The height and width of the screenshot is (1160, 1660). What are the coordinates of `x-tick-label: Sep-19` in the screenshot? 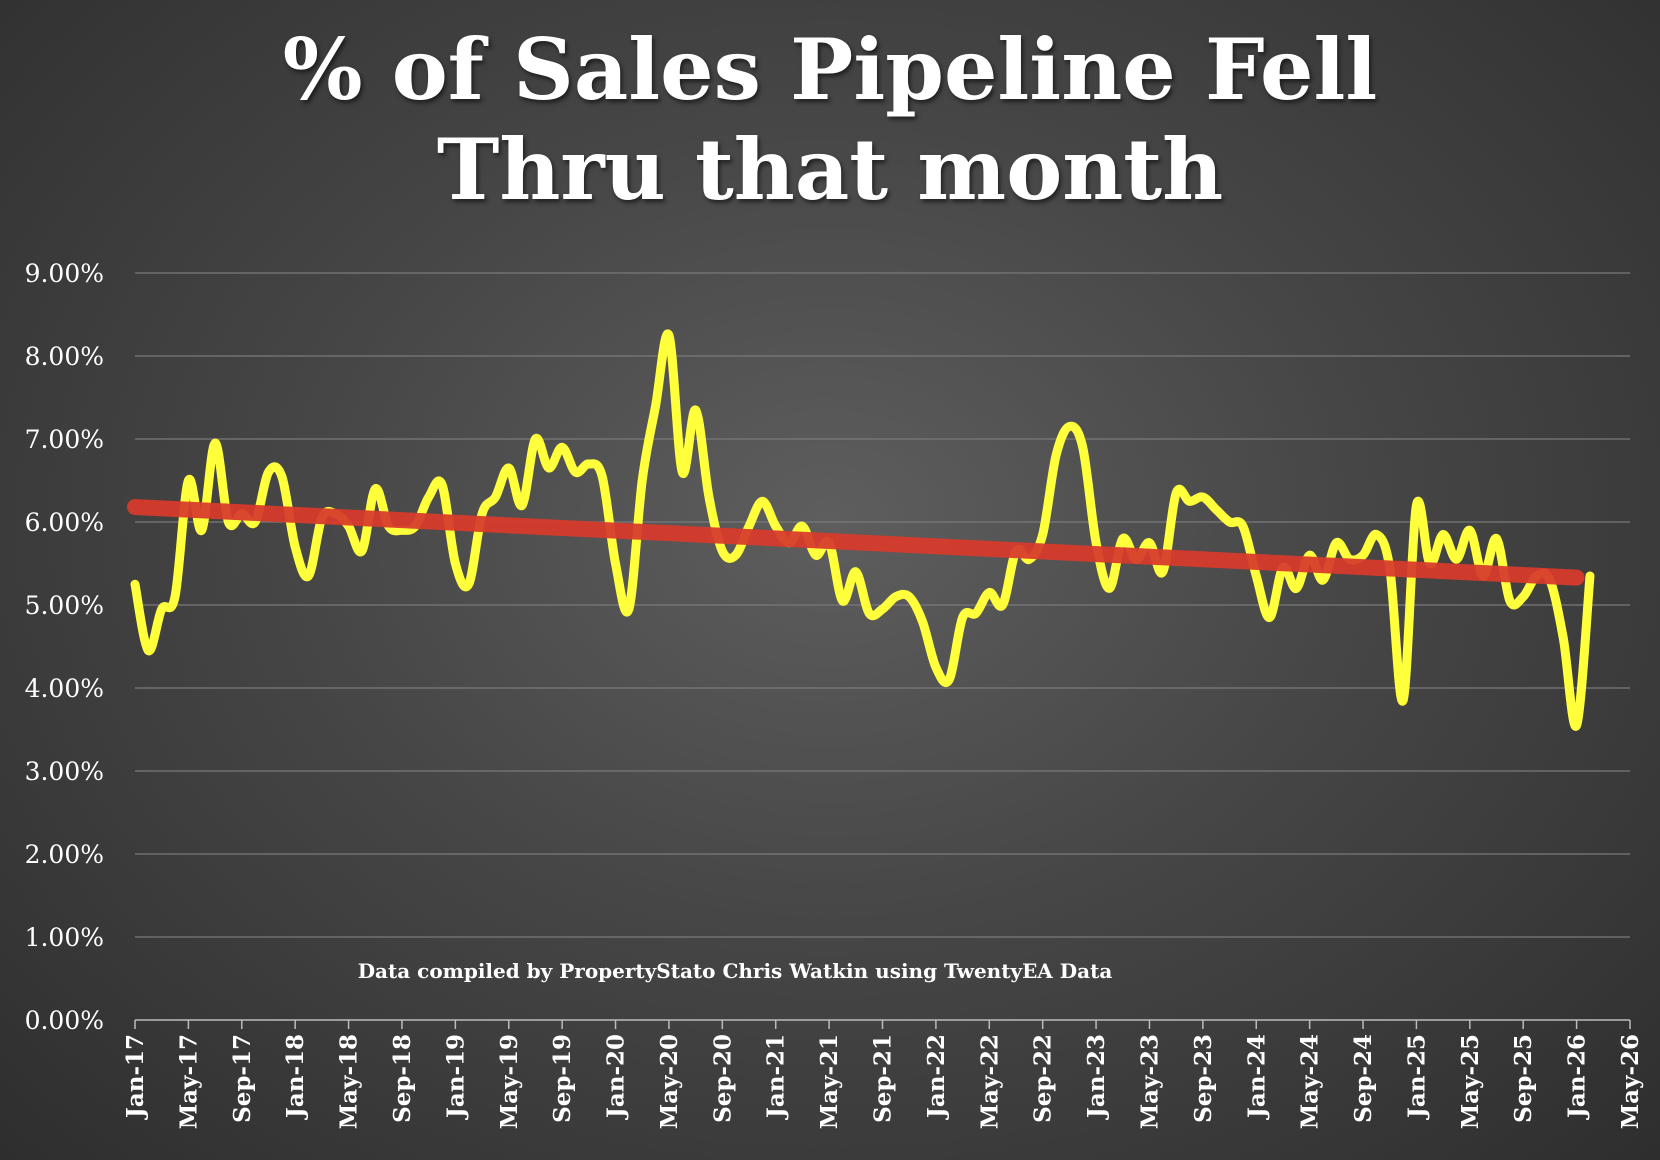 It's located at (562, 1078).